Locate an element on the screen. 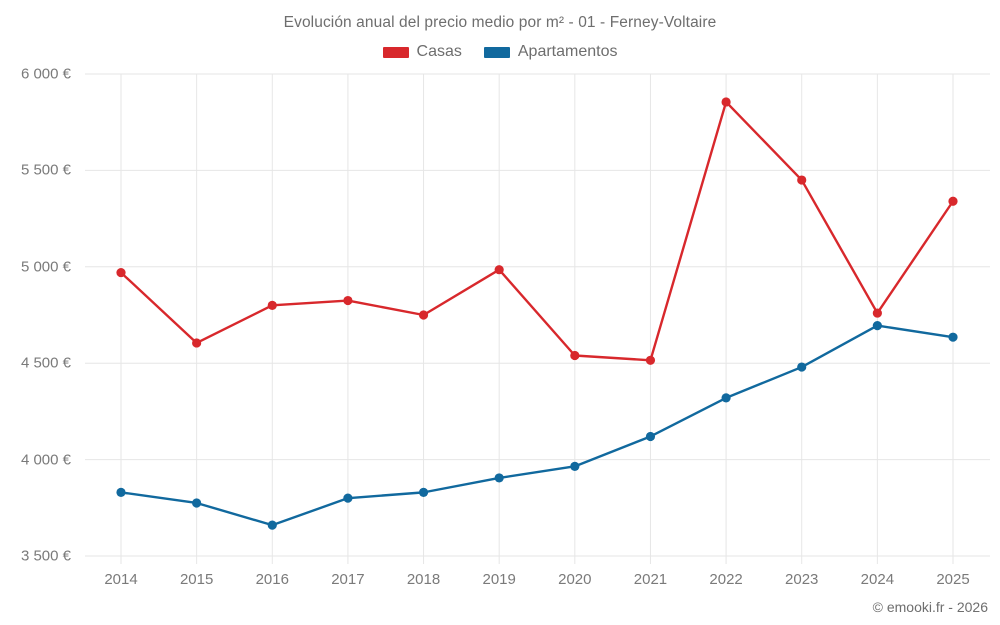 This screenshot has height=625, width=1000. y-tick-label: 6 000 € is located at coordinates (45, 74).